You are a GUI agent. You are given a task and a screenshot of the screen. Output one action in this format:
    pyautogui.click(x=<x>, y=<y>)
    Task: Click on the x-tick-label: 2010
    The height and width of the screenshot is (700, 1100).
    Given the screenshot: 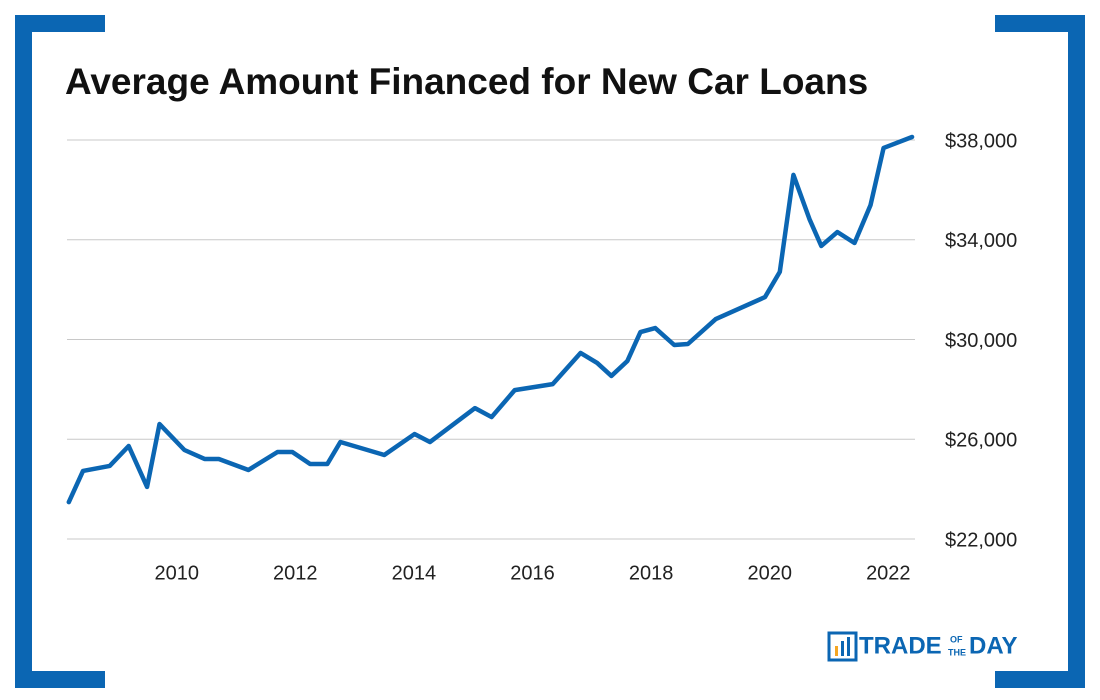 What is the action you would take?
    pyautogui.click(x=176, y=573)
    